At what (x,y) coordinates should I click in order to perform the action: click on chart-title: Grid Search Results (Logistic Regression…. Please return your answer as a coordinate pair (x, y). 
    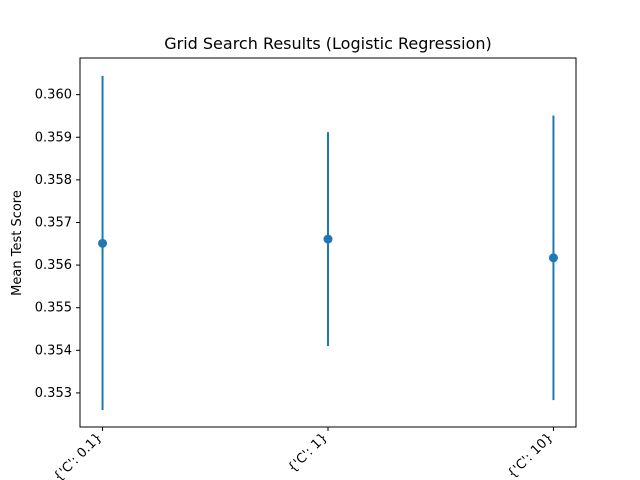
    Looking at the image, I should click on (328, 43).